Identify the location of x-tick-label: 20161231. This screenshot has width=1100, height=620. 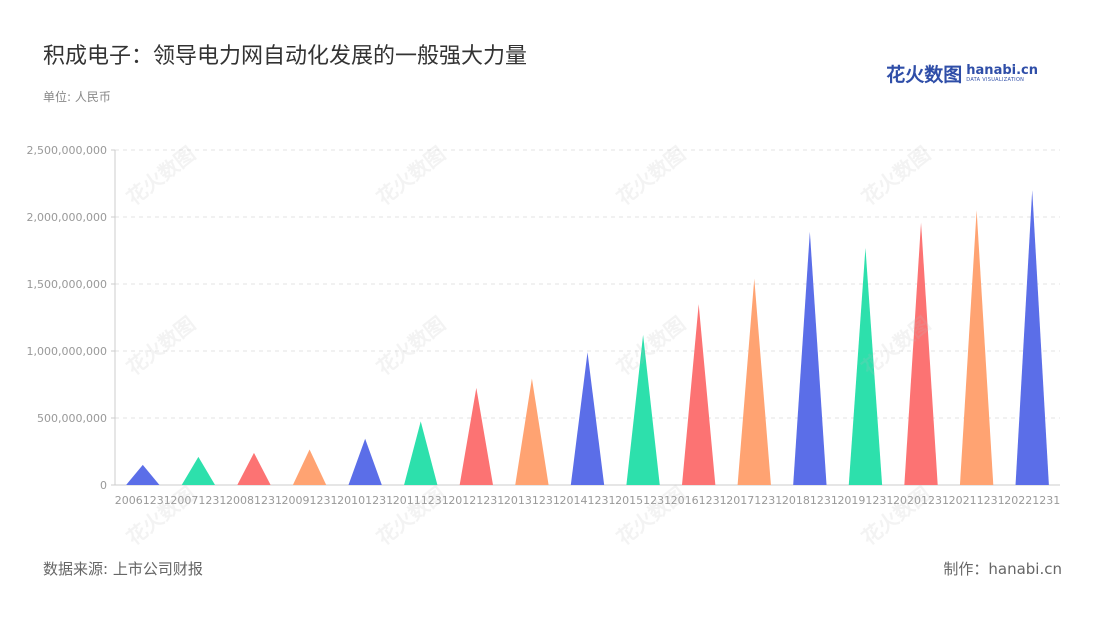
(699, 500).